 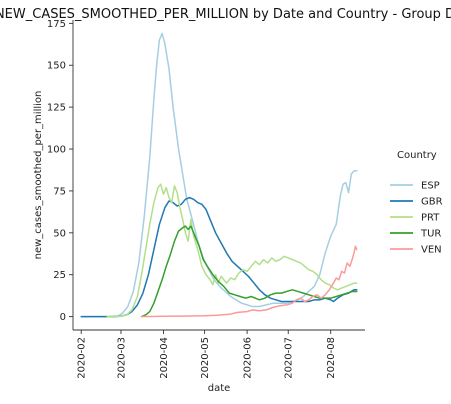 What do you see at coordinates (63, 317) in the screenshot?
I see `y-tick-label: 0` at bounding box center [63, 317].